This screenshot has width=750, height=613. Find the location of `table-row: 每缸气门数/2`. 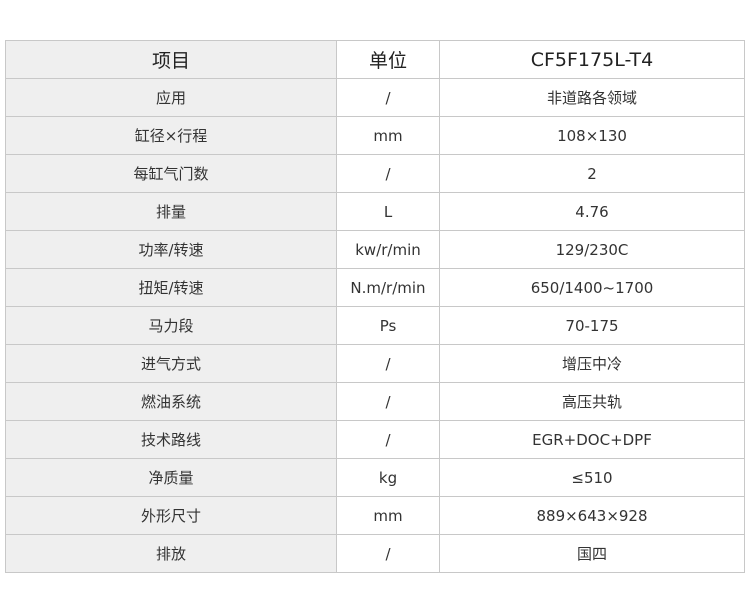

table-row: 每缸气门数/2 is located at coordinates (375, 173).